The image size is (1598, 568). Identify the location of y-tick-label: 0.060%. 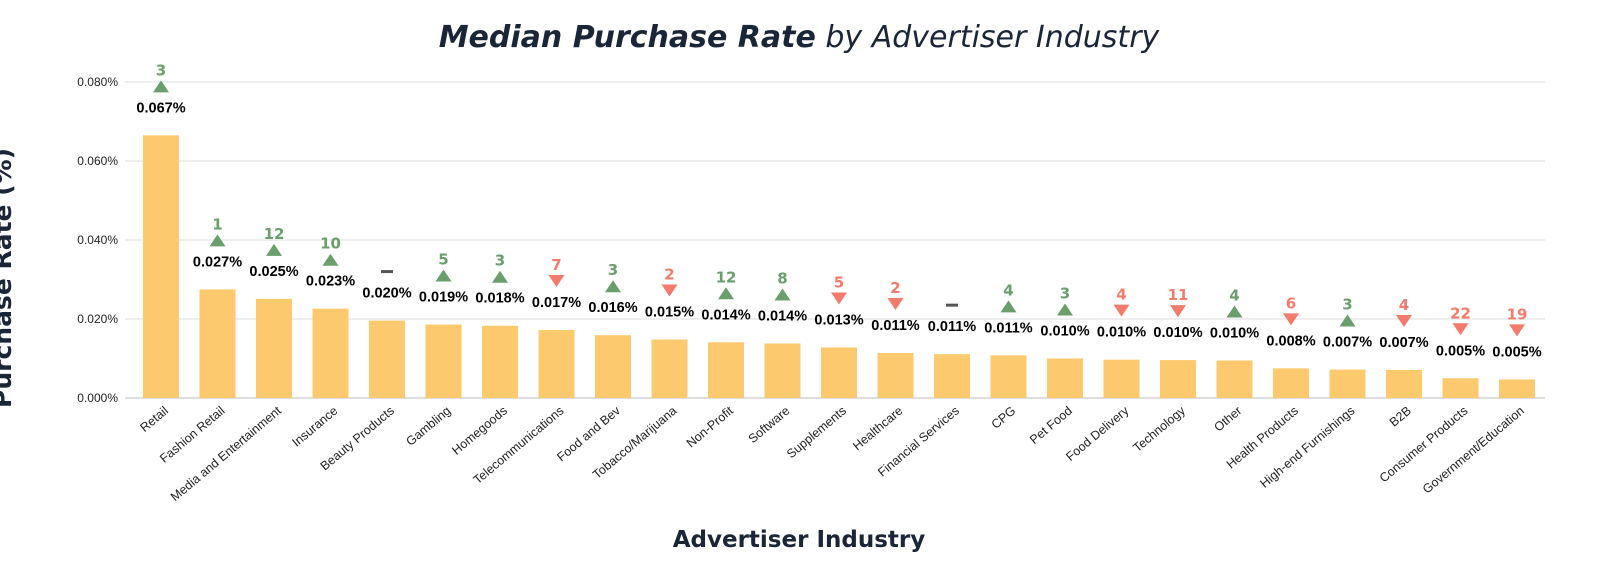
(97, 161).